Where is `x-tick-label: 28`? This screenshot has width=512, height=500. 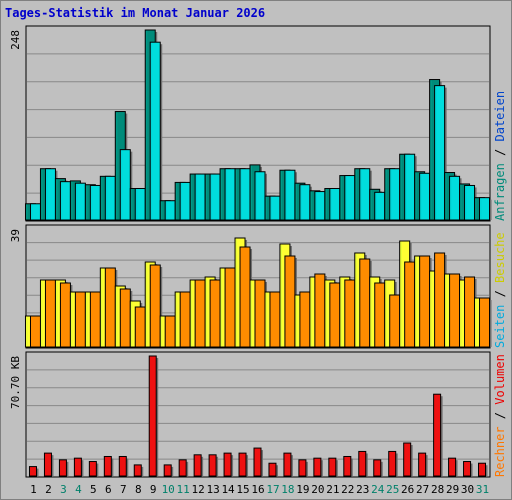 x-tick-label: 28 is located at coordinates (437, 489).